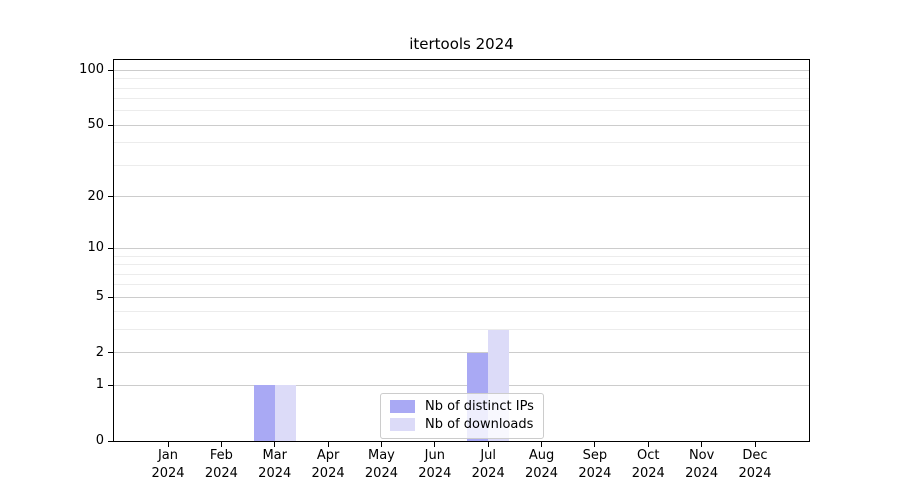 The height and width of the screenshot is (500, 900). I want to click on x-tick-label: Aug 2024, so click(542, 464).